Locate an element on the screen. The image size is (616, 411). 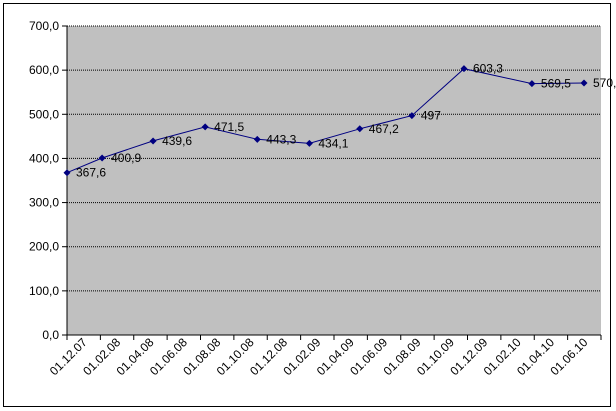
data-label: 439,6 is located at coordinates (177, 141).